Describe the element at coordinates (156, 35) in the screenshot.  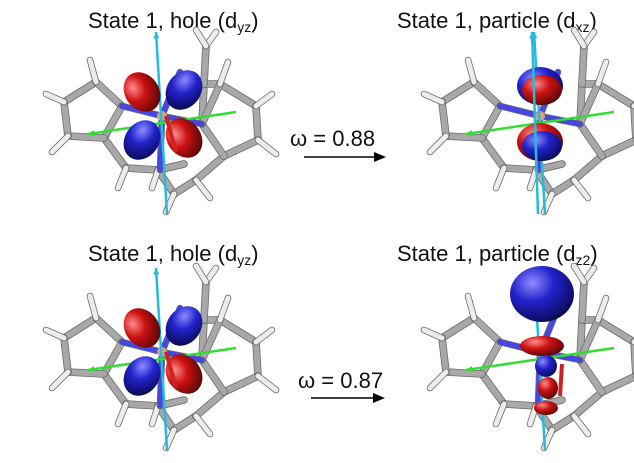
I see `axis-cyan-head` at that location.